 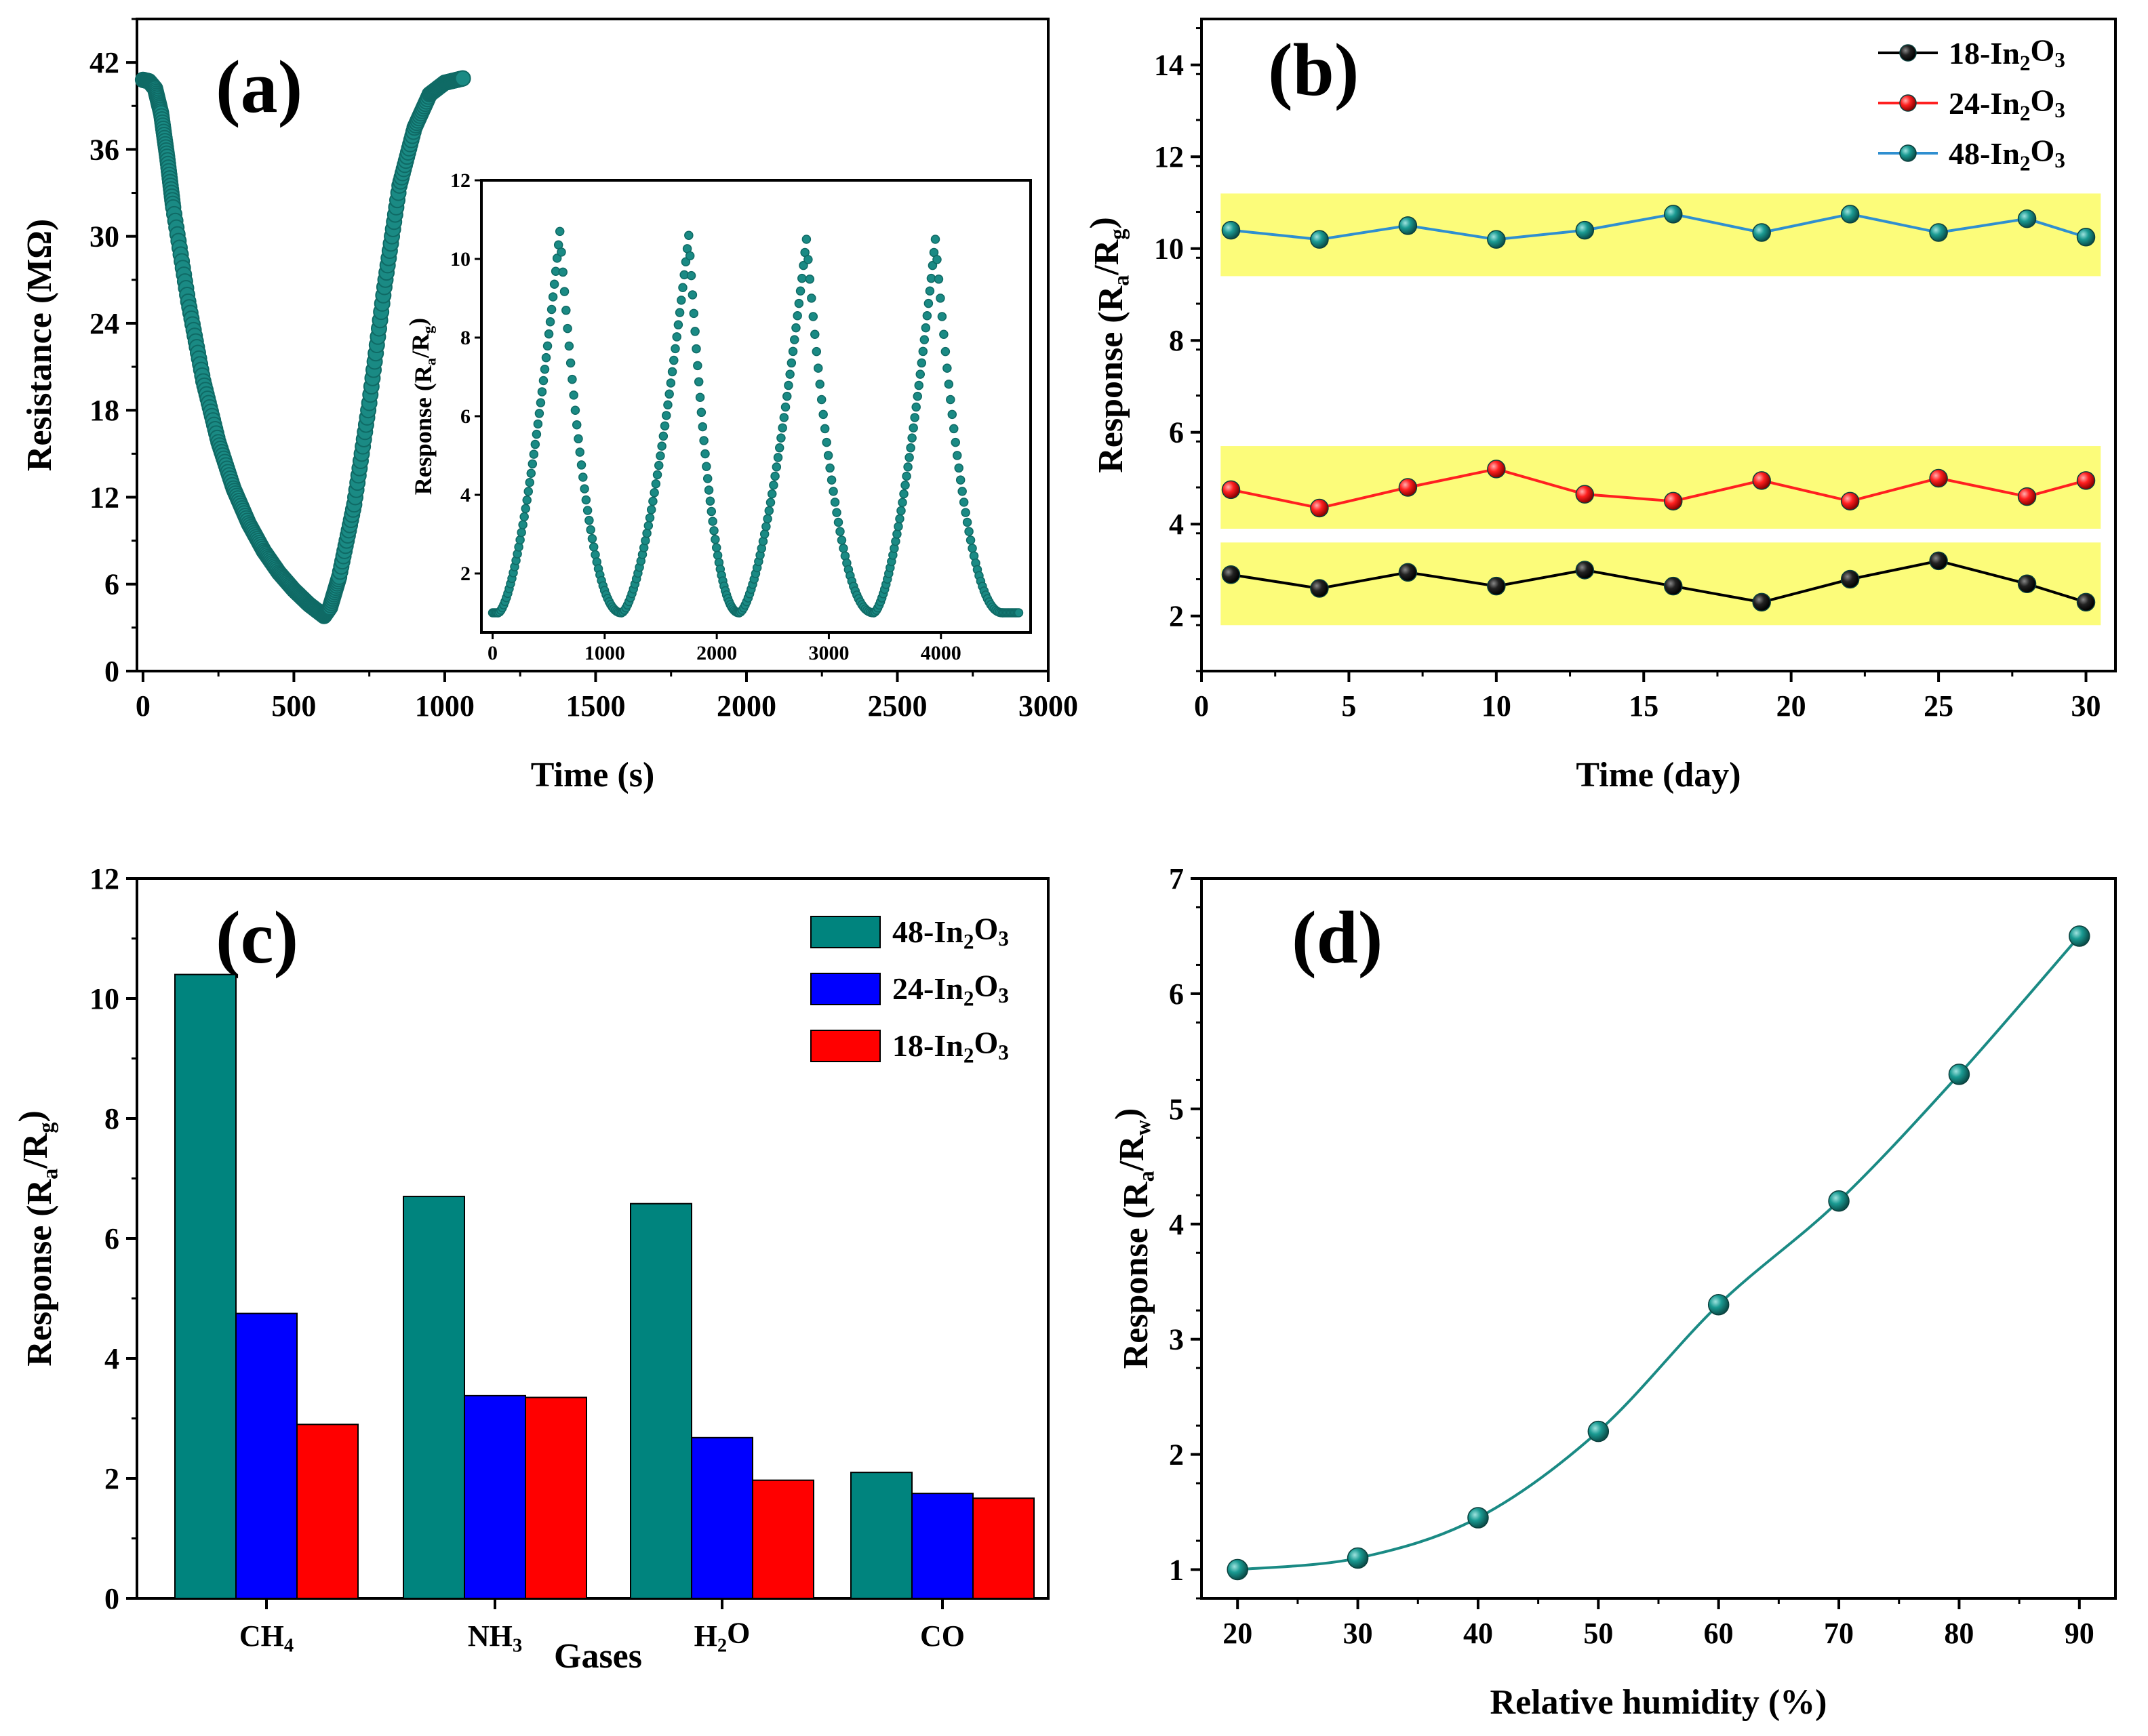 What do you see at coordinates (1176, 1109) in the screenshot?
I see `d-ytick-label: 5` at bounding box center [1176, 1109].